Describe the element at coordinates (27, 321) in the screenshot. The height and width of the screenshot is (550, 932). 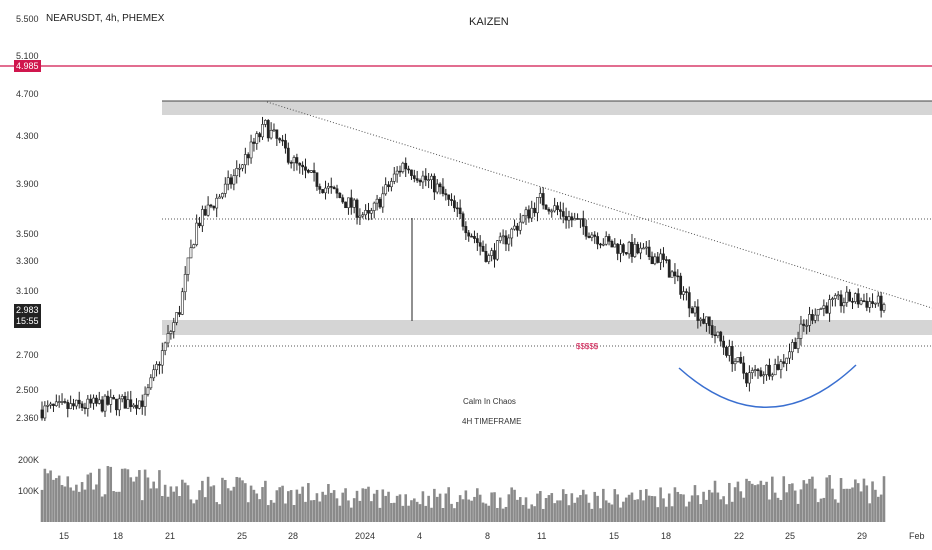
I see `candle-countdown: 15:55` at that location.